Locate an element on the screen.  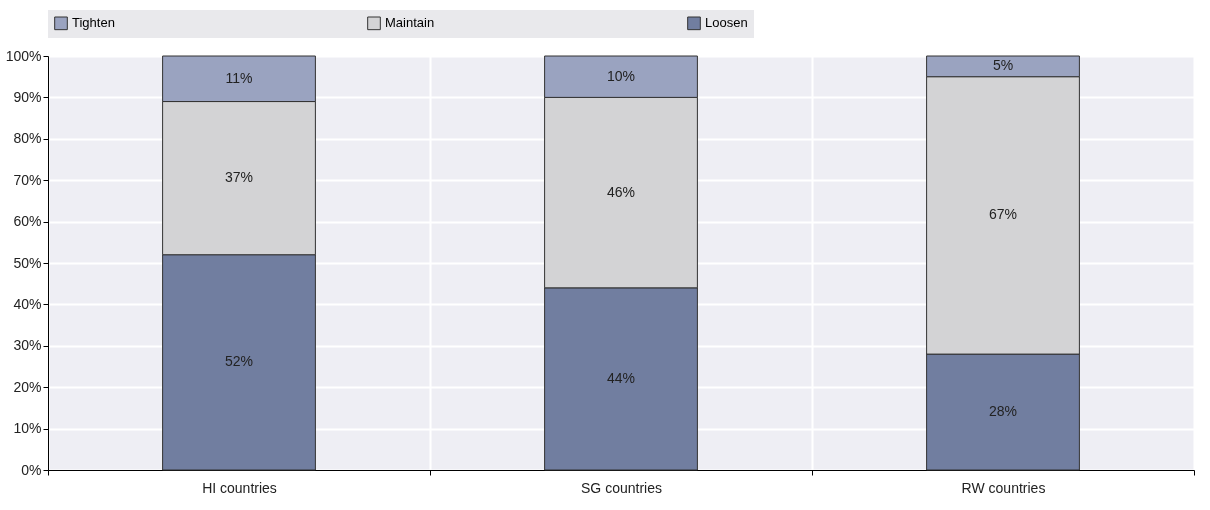
data-label: 44% is located at coordinates (621, 377).